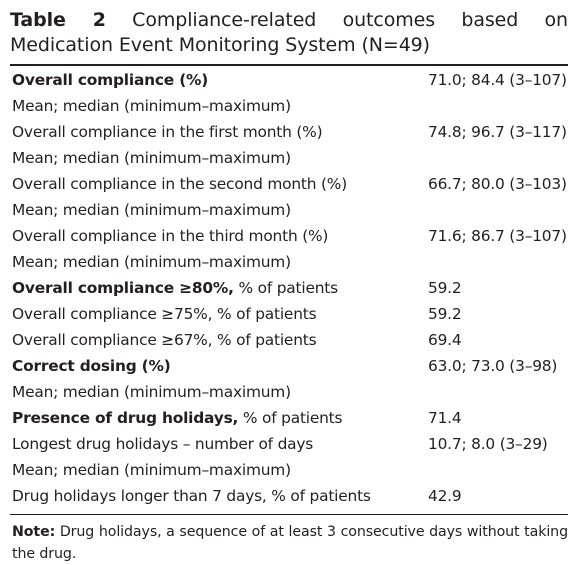 Image resolution: width=581 pixels, height=565 pixels. I want to click on footnote-label: Note:, so click(34, 532).